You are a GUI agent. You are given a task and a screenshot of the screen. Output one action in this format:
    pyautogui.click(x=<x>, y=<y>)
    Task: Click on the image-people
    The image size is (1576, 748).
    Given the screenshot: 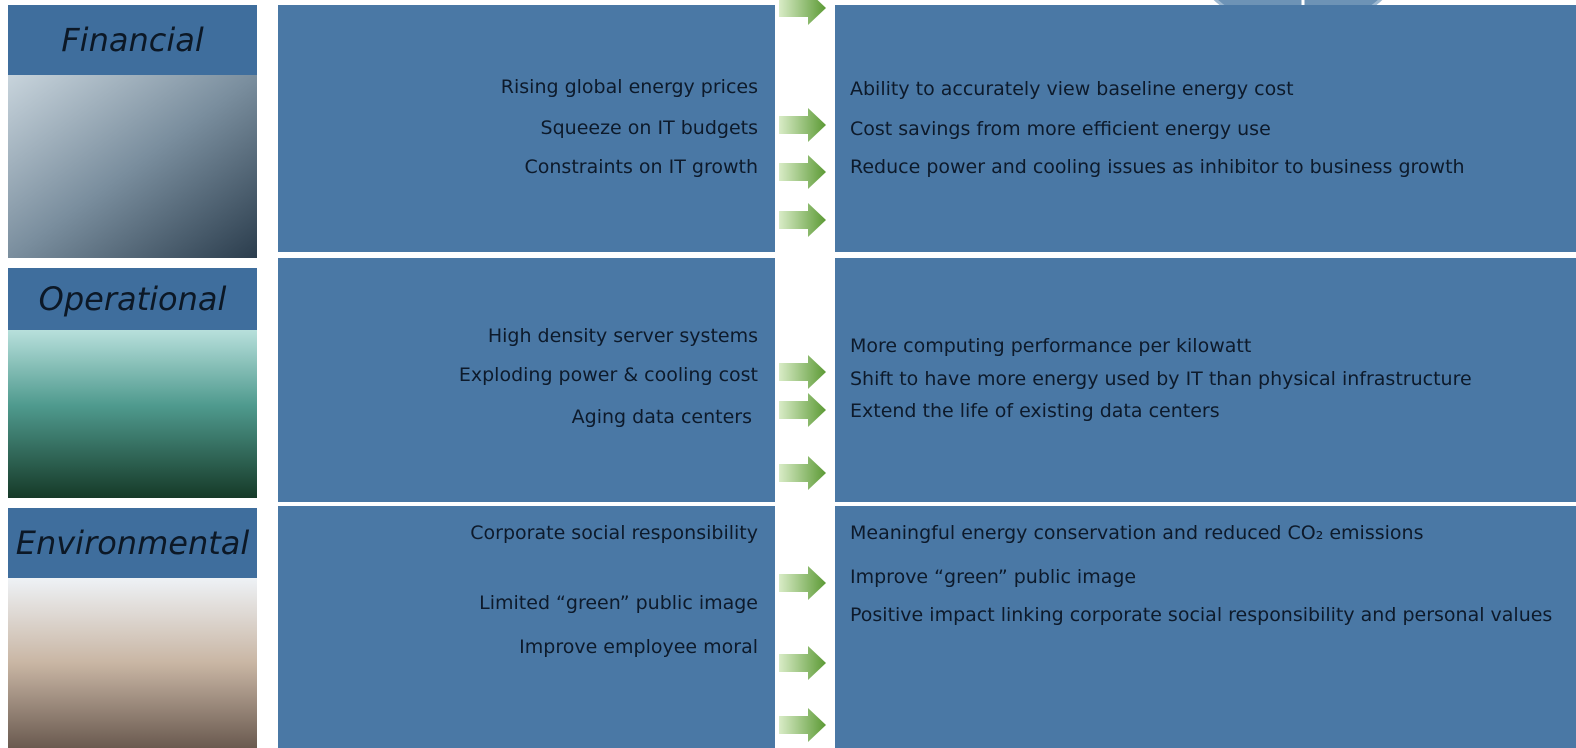 What is the action you would take?
    pyautogui.click(x=132, y=663)
    